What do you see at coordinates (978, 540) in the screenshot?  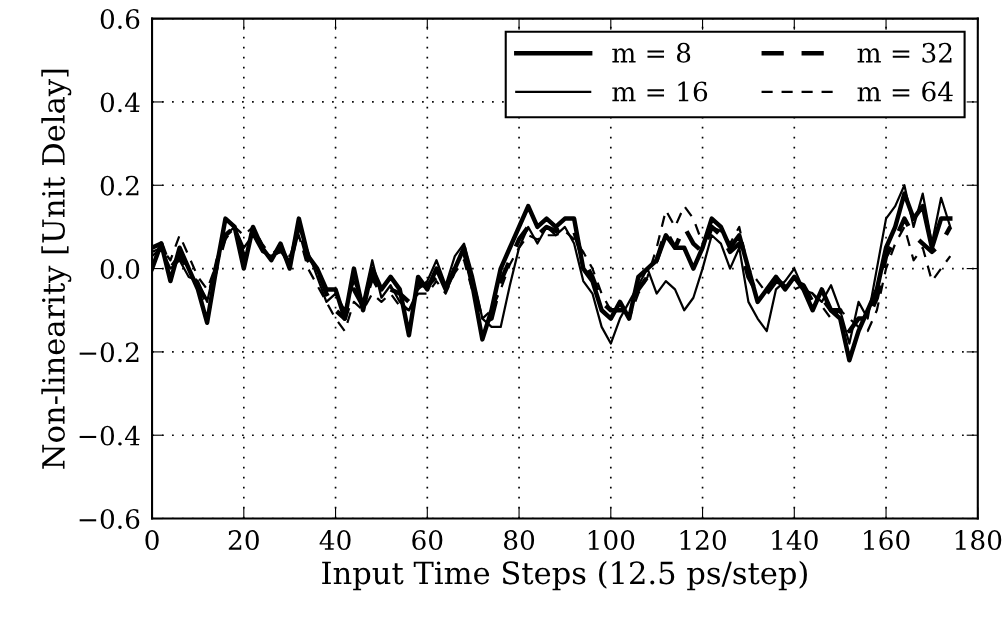 I see `x-tick-label: 180` at bounding box center [978, 540].